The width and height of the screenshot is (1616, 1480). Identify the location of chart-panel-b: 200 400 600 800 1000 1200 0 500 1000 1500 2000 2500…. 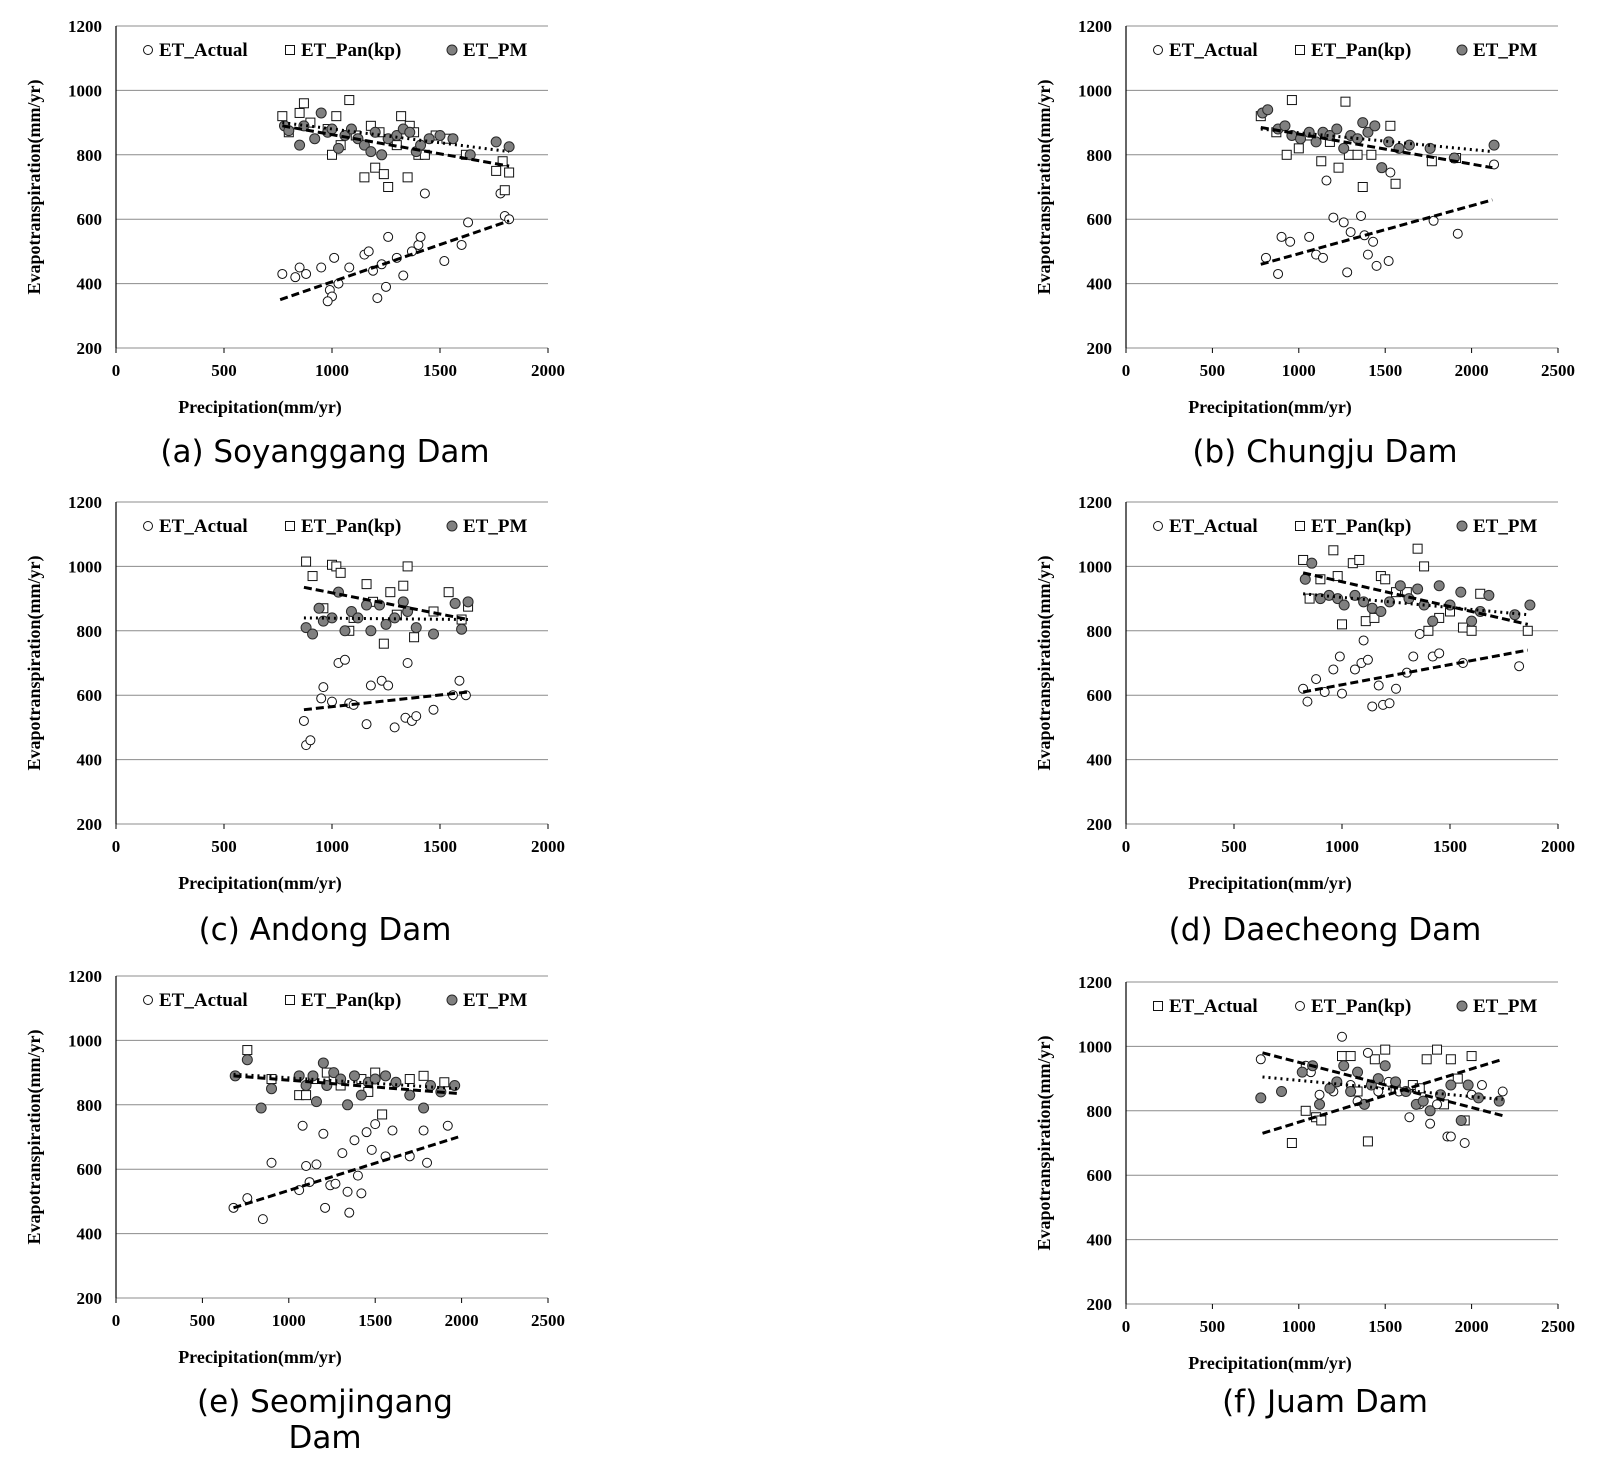
(1320, 239).